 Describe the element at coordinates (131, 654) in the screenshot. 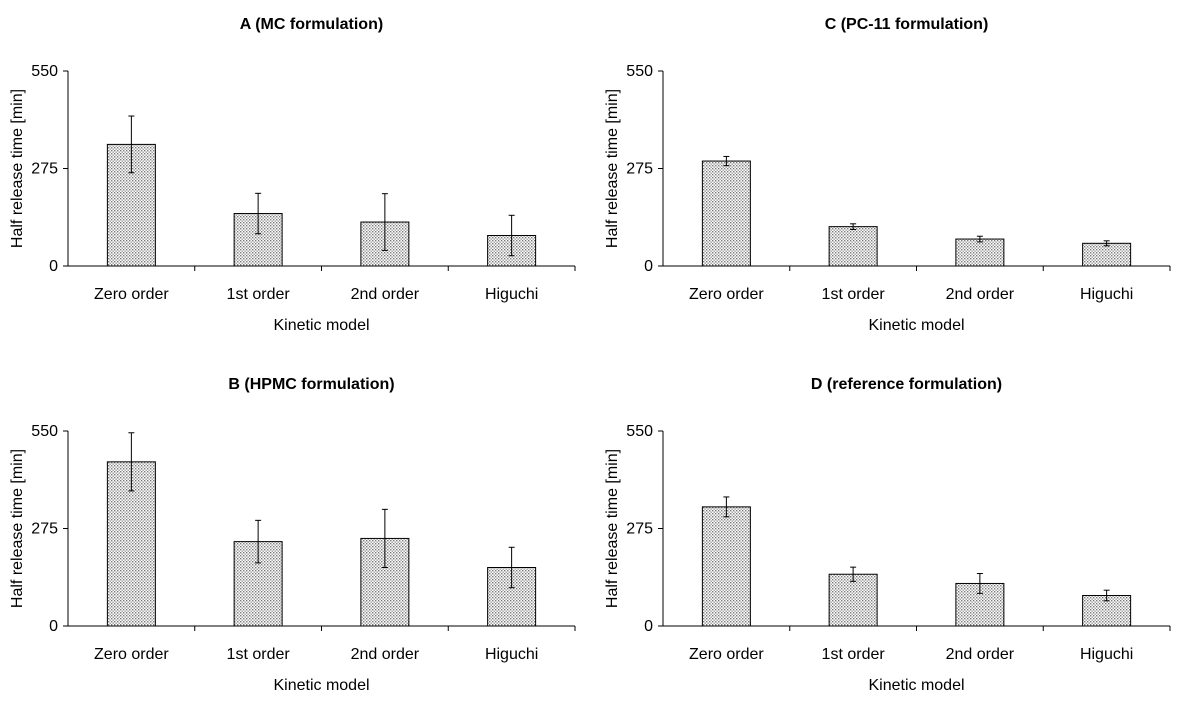

I see `chart-b-category-label: Zero order` at that location.